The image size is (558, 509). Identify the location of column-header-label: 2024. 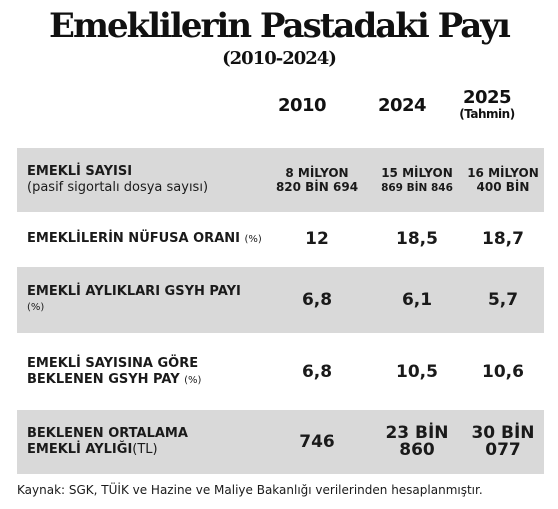
(402, 105).